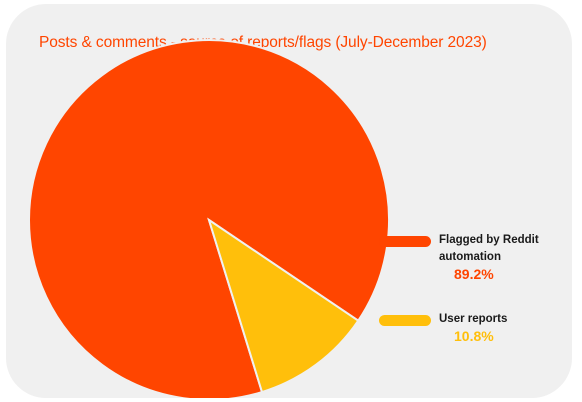 The width and height of the screenshot is (582, 402). Describe the element at coordinates (405, 241) in the screenshot. I see `legend-swatch-flagged` at that location.